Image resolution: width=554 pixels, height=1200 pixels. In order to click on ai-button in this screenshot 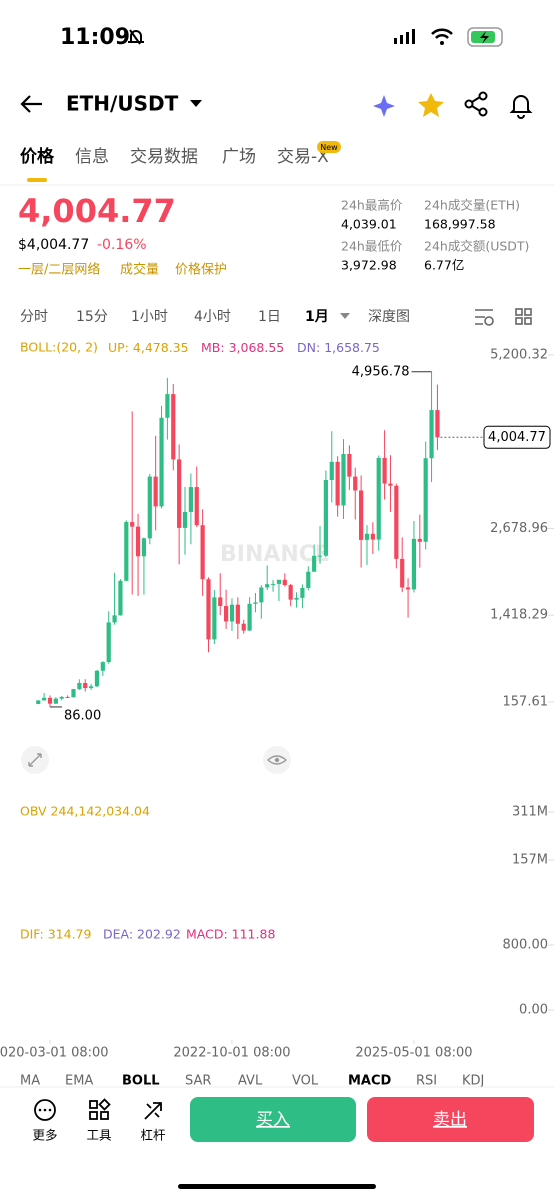, I will do `click(384, 106)`.